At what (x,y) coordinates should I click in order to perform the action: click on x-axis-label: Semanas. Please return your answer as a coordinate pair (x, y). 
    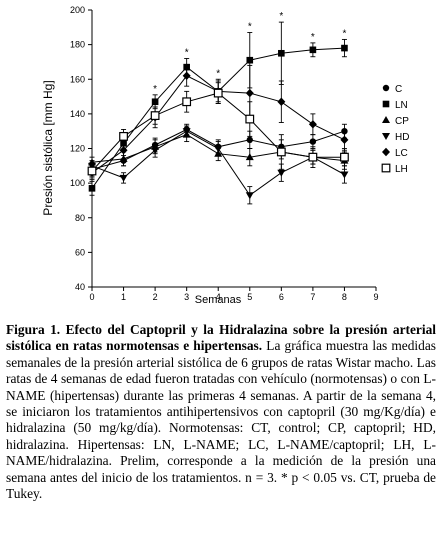
    Looking at the image, I should click on (218, 300).